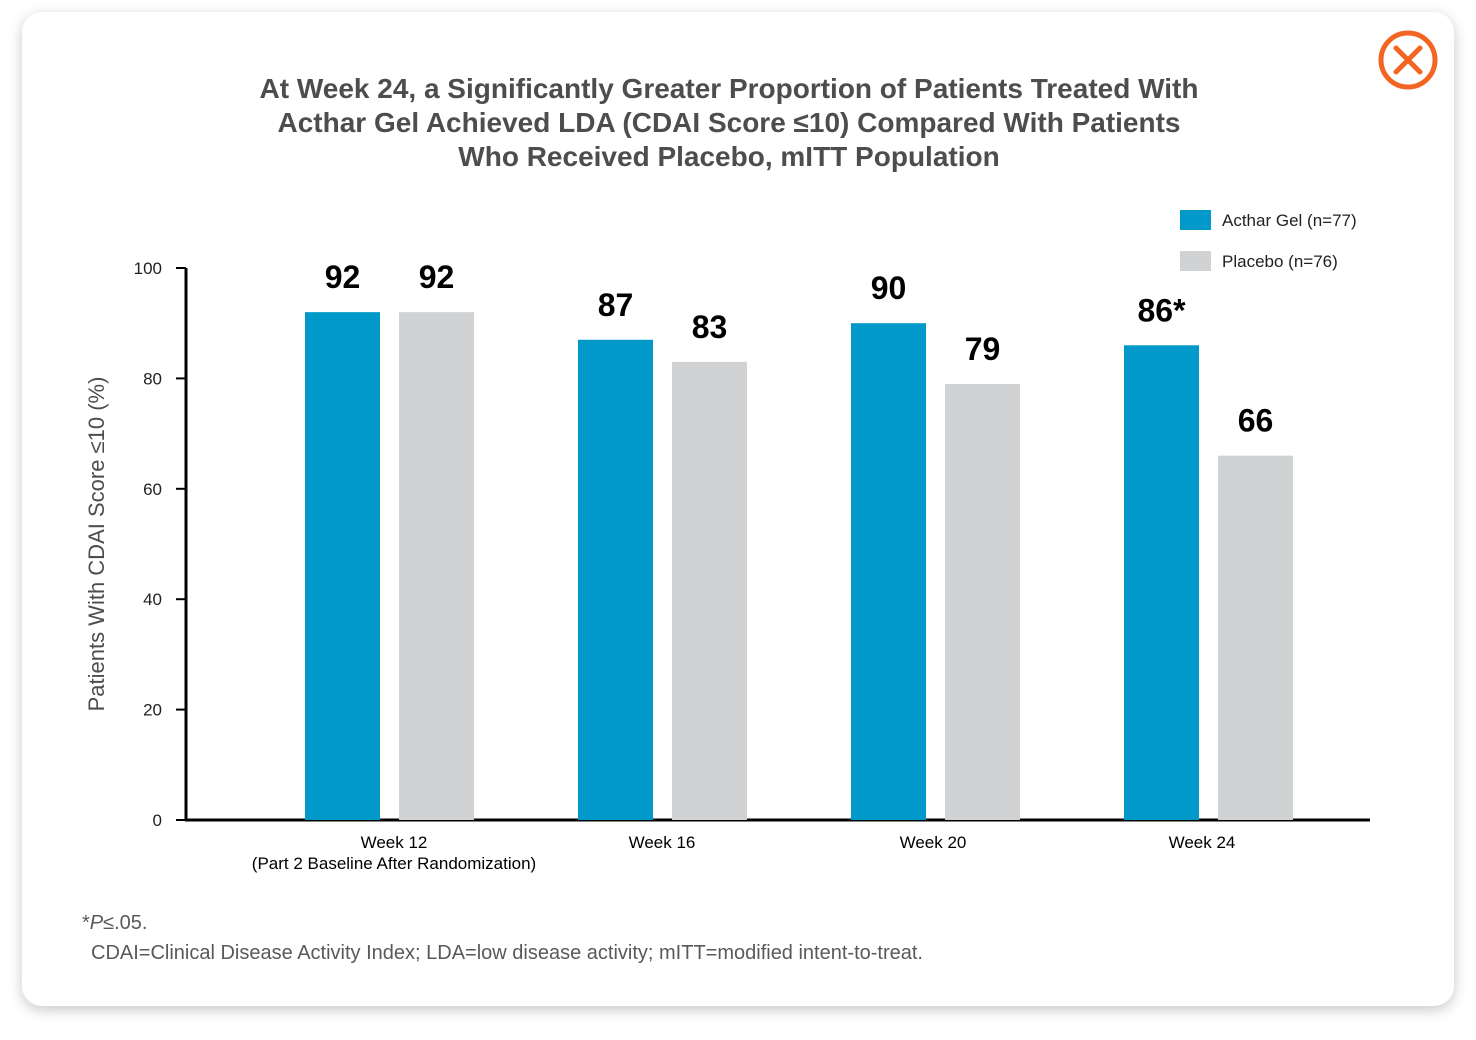 This screenshot has width=1476, height=1040. What do you see at coordinates (1256, 421) in the screenshot?
I see `data-label-placebo-week-24: 66` at bounding box center [1256, 421].